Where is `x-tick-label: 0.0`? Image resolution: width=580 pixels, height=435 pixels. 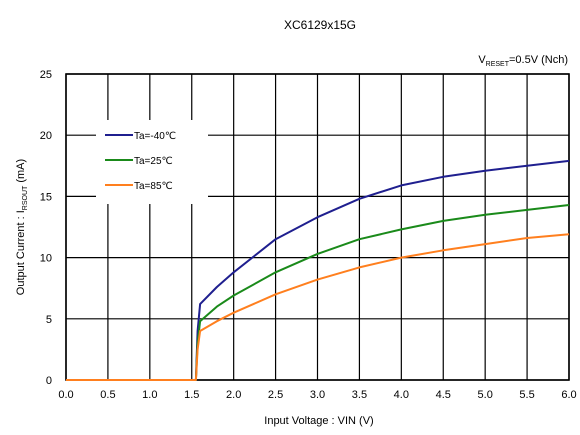 x-tick-label: 0.0 is located at coordinates (65, 395).